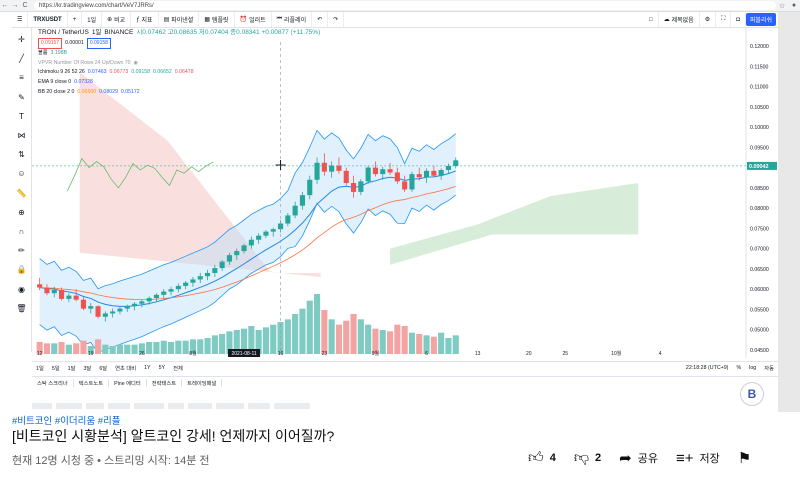 This screenshot has width=800, height=482. I want to click on add-symbol-button: +, so click(75, 19).